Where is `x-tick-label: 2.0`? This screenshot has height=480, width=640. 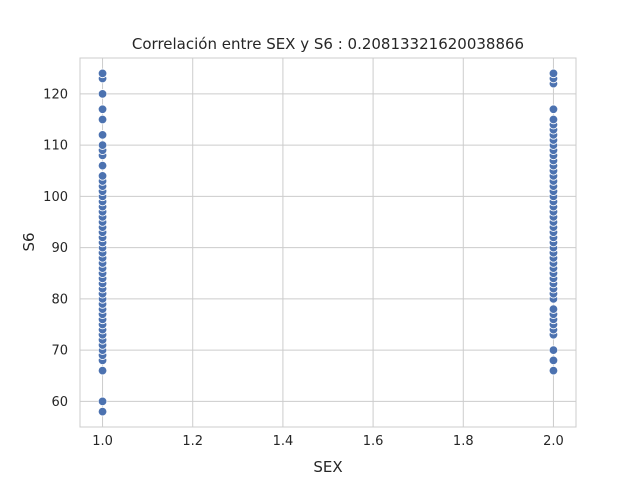
x-tick-label: 2.0 is located at coordinates (553, 441).